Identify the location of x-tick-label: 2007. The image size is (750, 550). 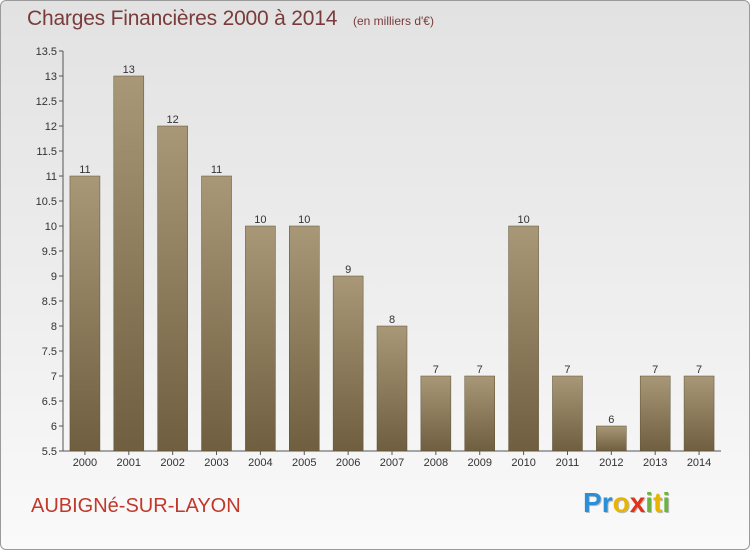
(392, 463).